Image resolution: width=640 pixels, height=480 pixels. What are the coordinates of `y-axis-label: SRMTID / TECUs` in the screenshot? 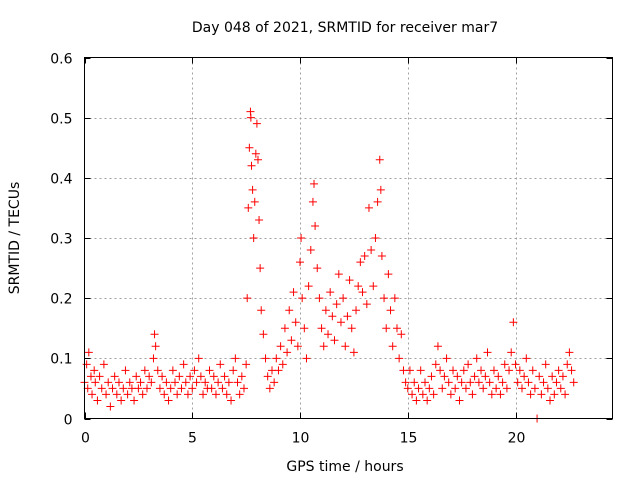 It's located at (15, 238).